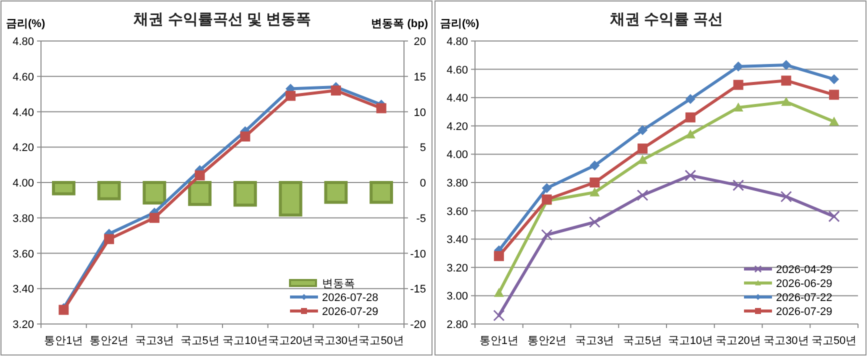 The width and height of the screenshot is (868, 357). What do you see at coordinates (420, 42) in the screenshot?
I see `y2-tick-label: 20` at bounding box center [420, 42].